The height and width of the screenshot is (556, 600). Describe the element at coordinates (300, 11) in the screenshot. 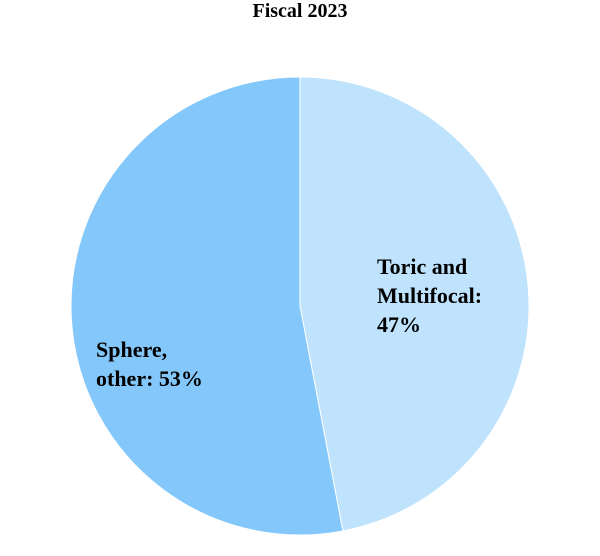

I see `chart-title: Fiscal 2023` at that location.